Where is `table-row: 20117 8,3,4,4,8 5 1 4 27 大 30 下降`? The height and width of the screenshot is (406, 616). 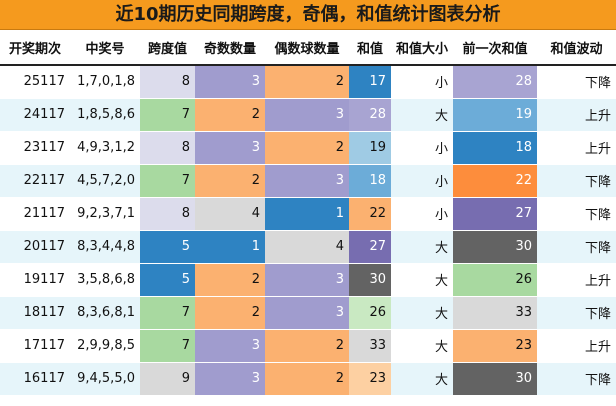
table-row: 20117 8,3,4,4,8 5 1 4 27 大 30 下降 is located at coordinates (308, 247).